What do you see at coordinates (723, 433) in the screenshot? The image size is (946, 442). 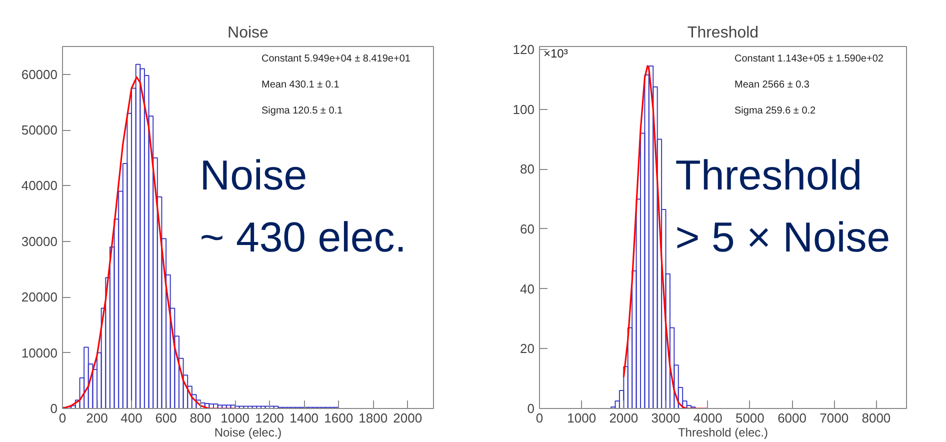 I see `x-axis-title: Threshold (elec.)` at bounding box center [723, 433].